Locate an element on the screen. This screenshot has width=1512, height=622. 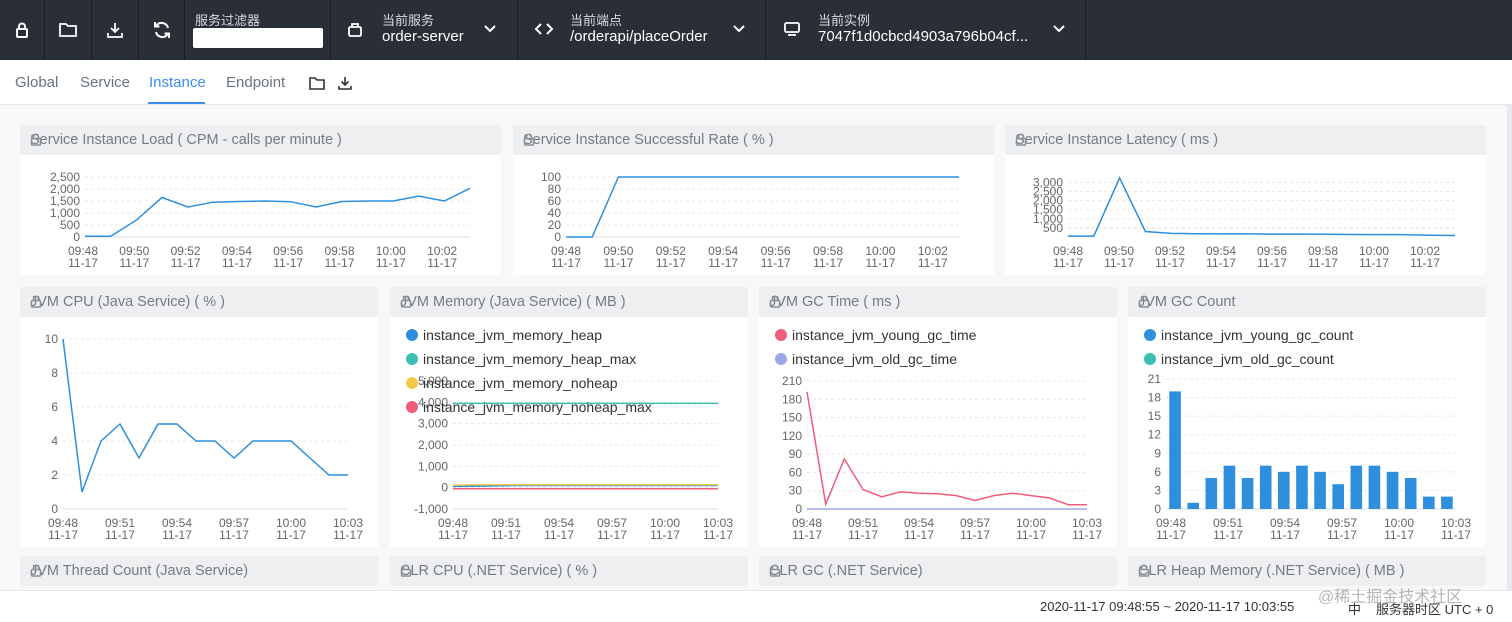
active-tab-indicator is located at coordinates (176, 103).